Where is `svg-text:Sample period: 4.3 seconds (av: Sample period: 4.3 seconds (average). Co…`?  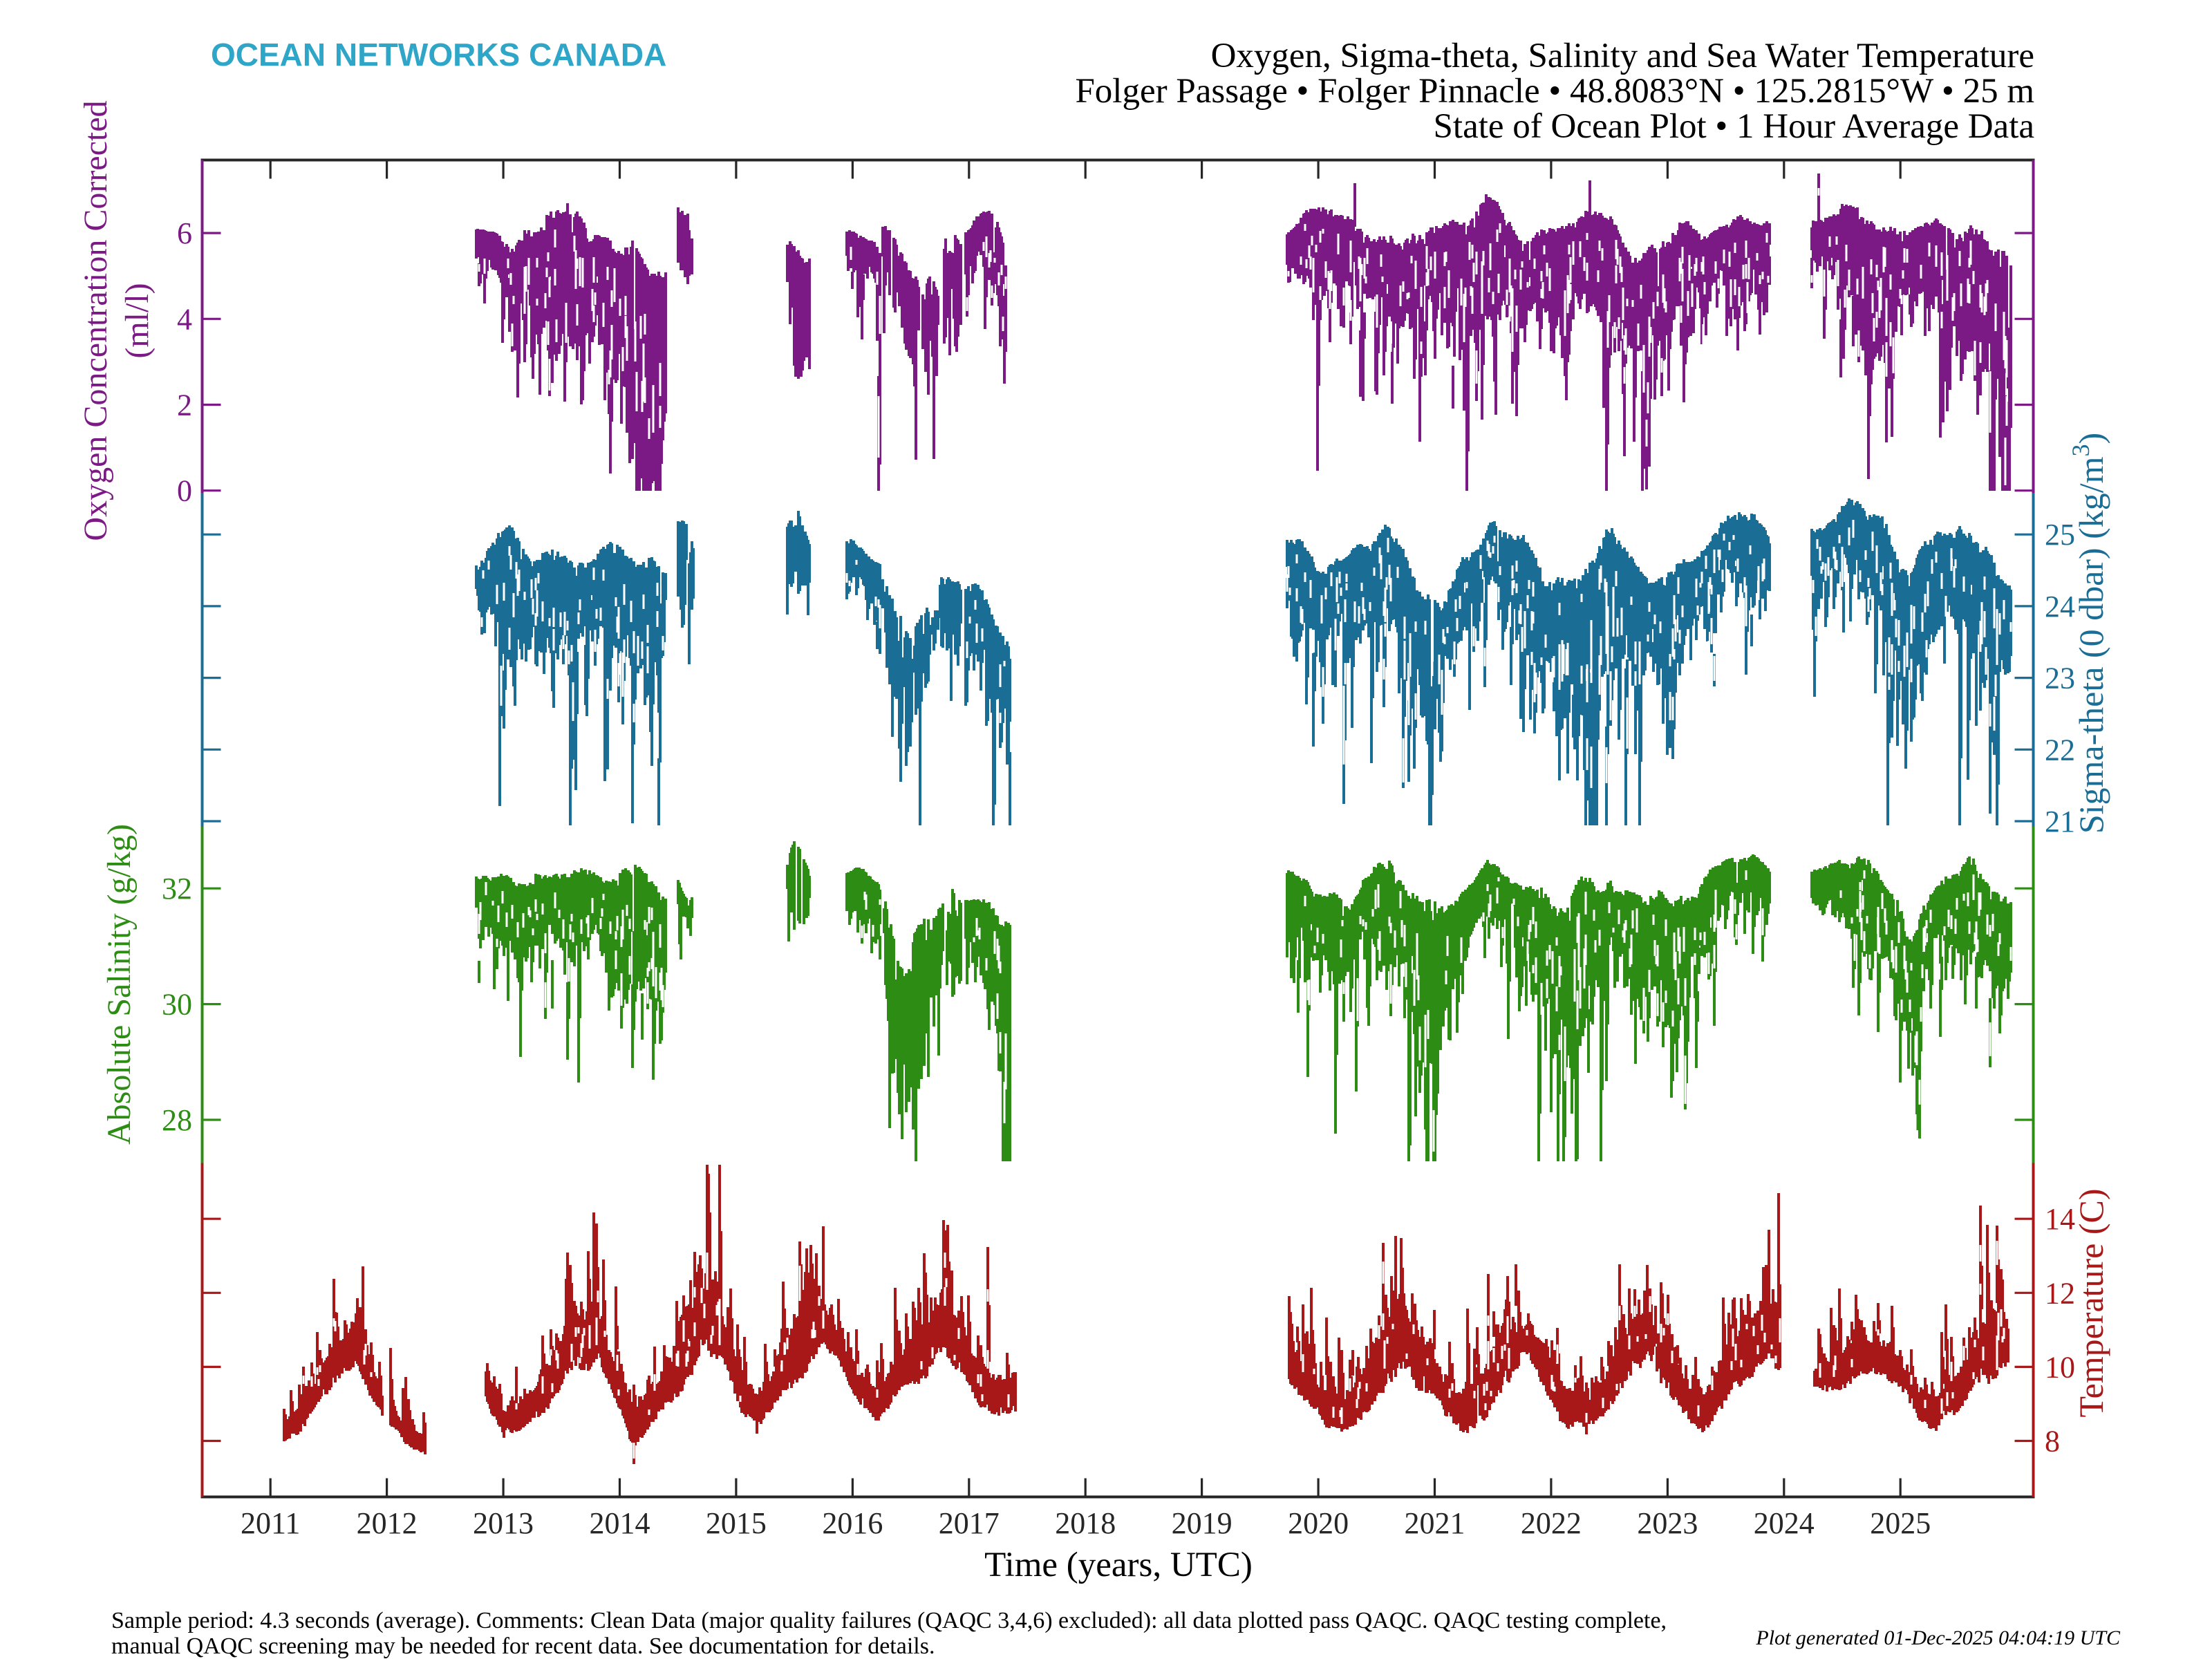
svg-text:Sample period: 4.3 seconds (av: Sample period: 4.3 seconds (average). Co… is located at coordinates (889, 1620).